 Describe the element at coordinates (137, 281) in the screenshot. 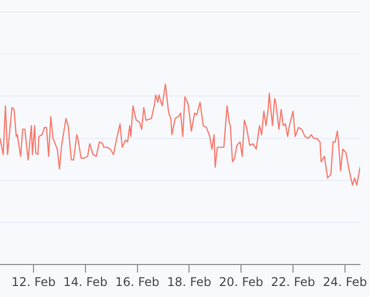

I see `x-tick-label: 16. Feb` at that location.